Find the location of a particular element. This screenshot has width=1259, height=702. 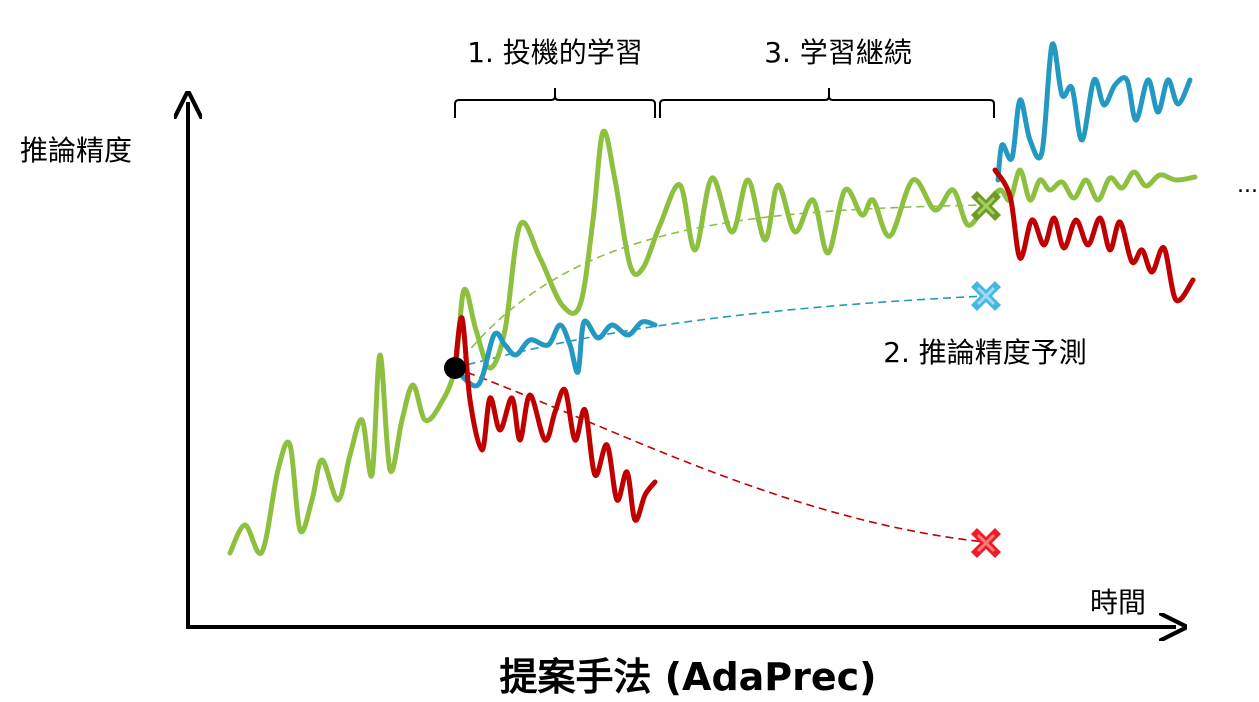

red-speculative-curve is located at coordinates (555, 419).